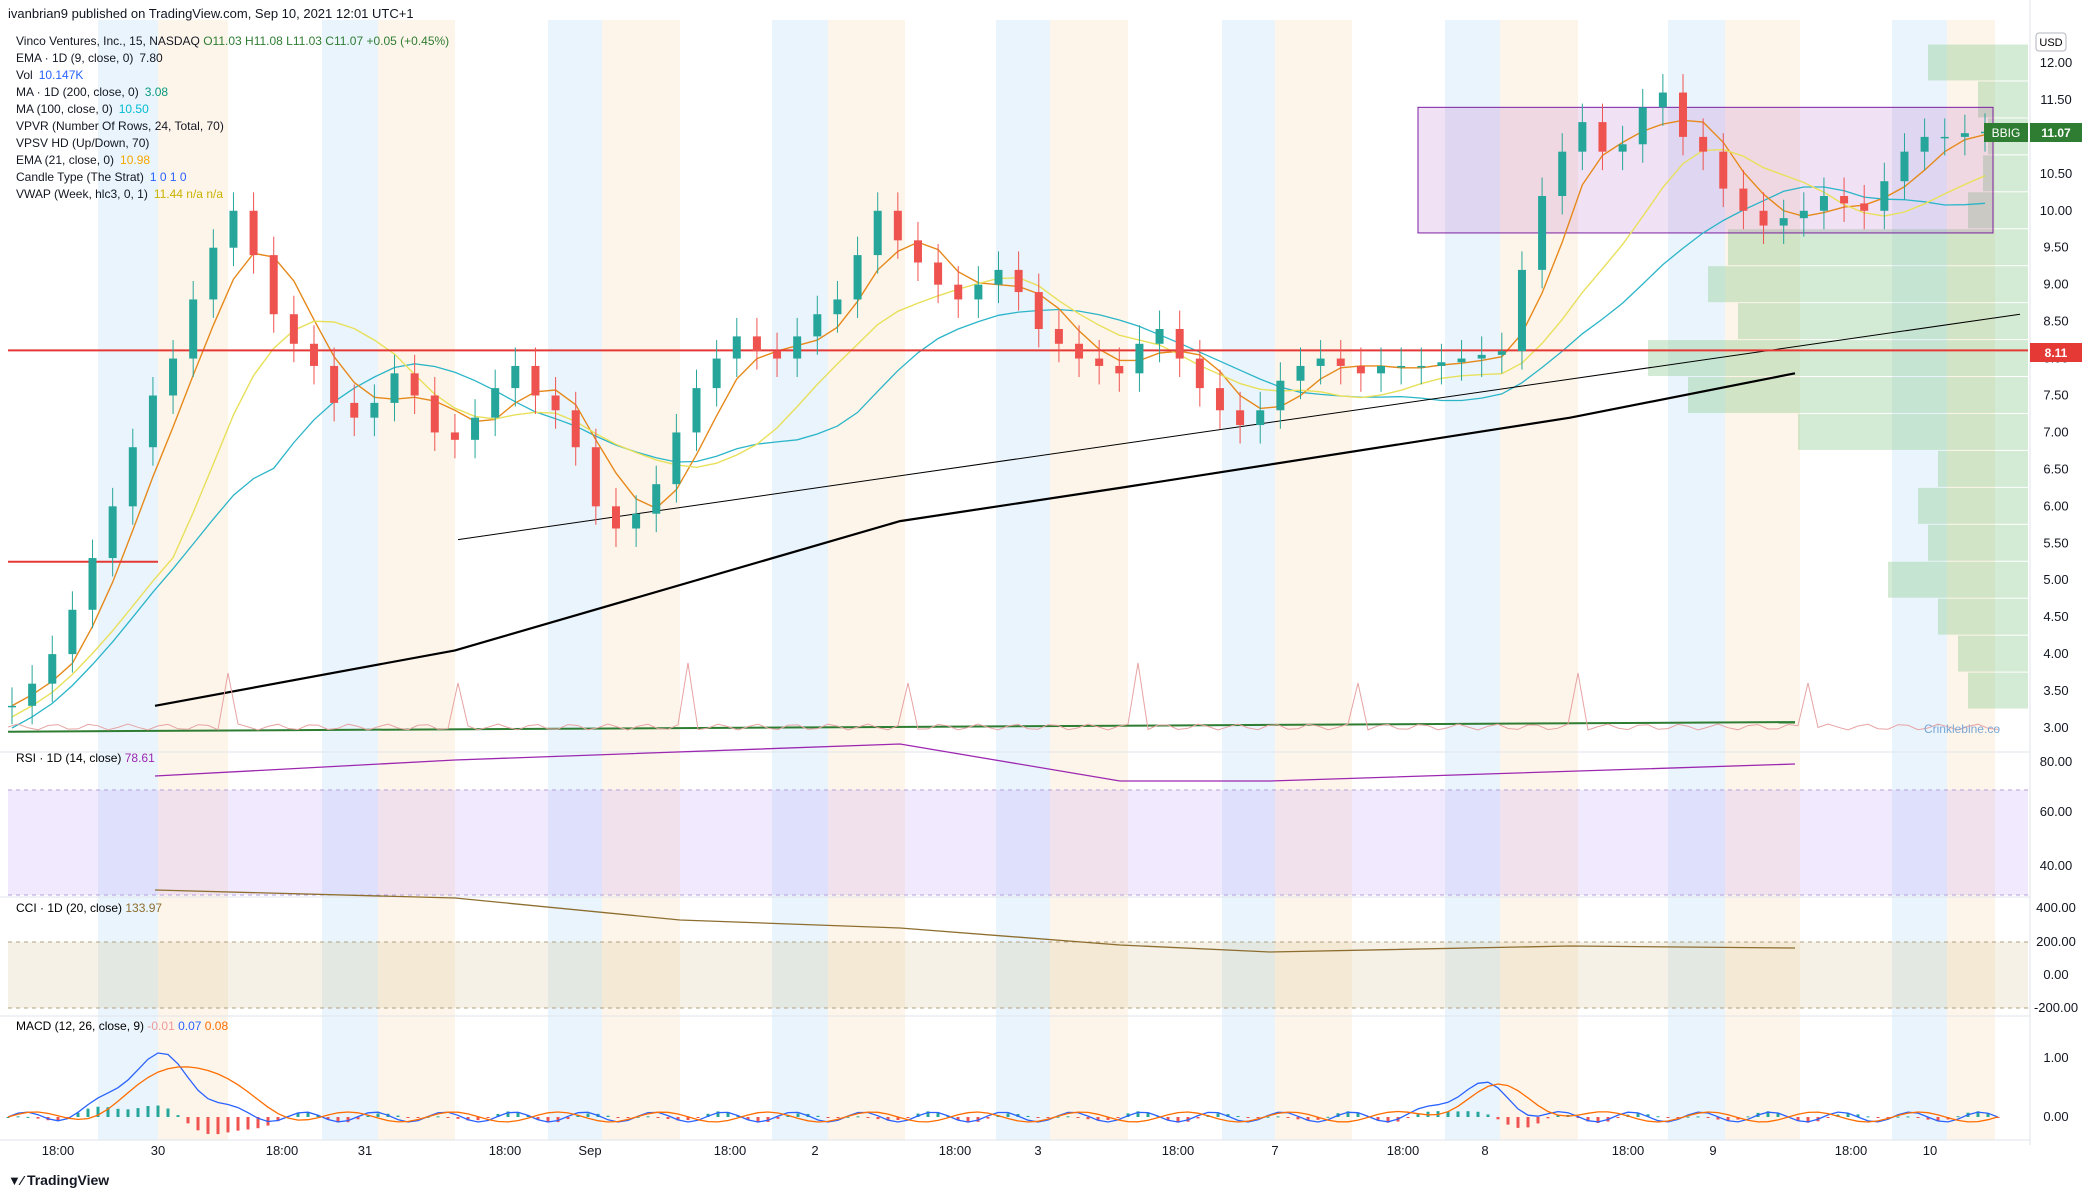 The width and height of the screenshot is (2097, 1200). Describe the element at coordinates (1484, 1150) in the screenshot. I see `time-tick: 8` at that location.